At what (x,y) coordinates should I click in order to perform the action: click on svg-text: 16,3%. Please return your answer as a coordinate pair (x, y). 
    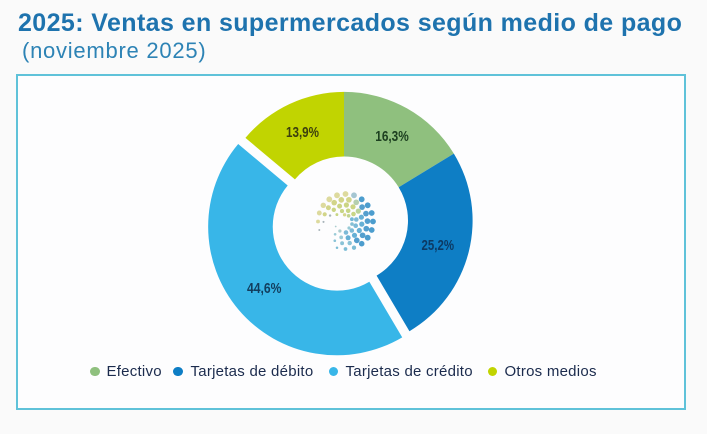
    Looking at the image, I should click on (392, 136).